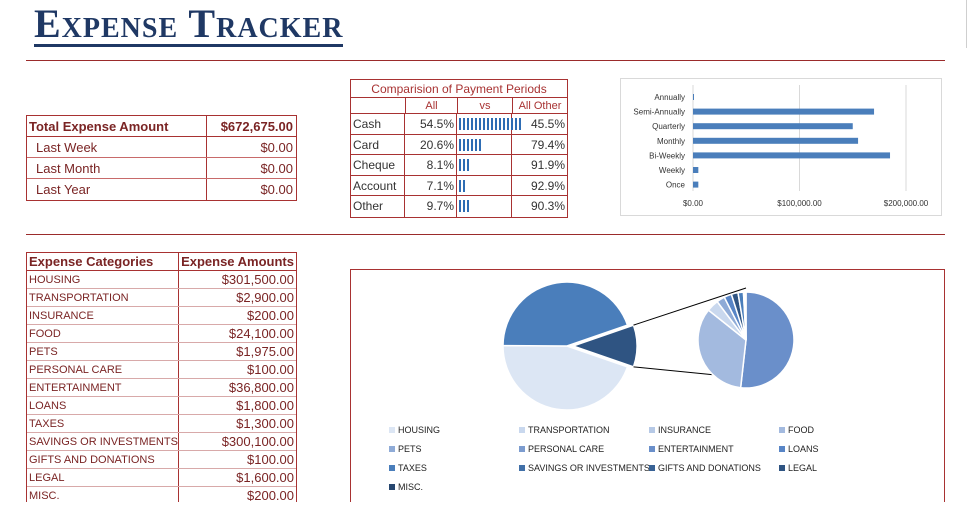 This screenshot has height=525, width=971. I want to click on legend-item: TRANSPORTATION, so click(564, 430).